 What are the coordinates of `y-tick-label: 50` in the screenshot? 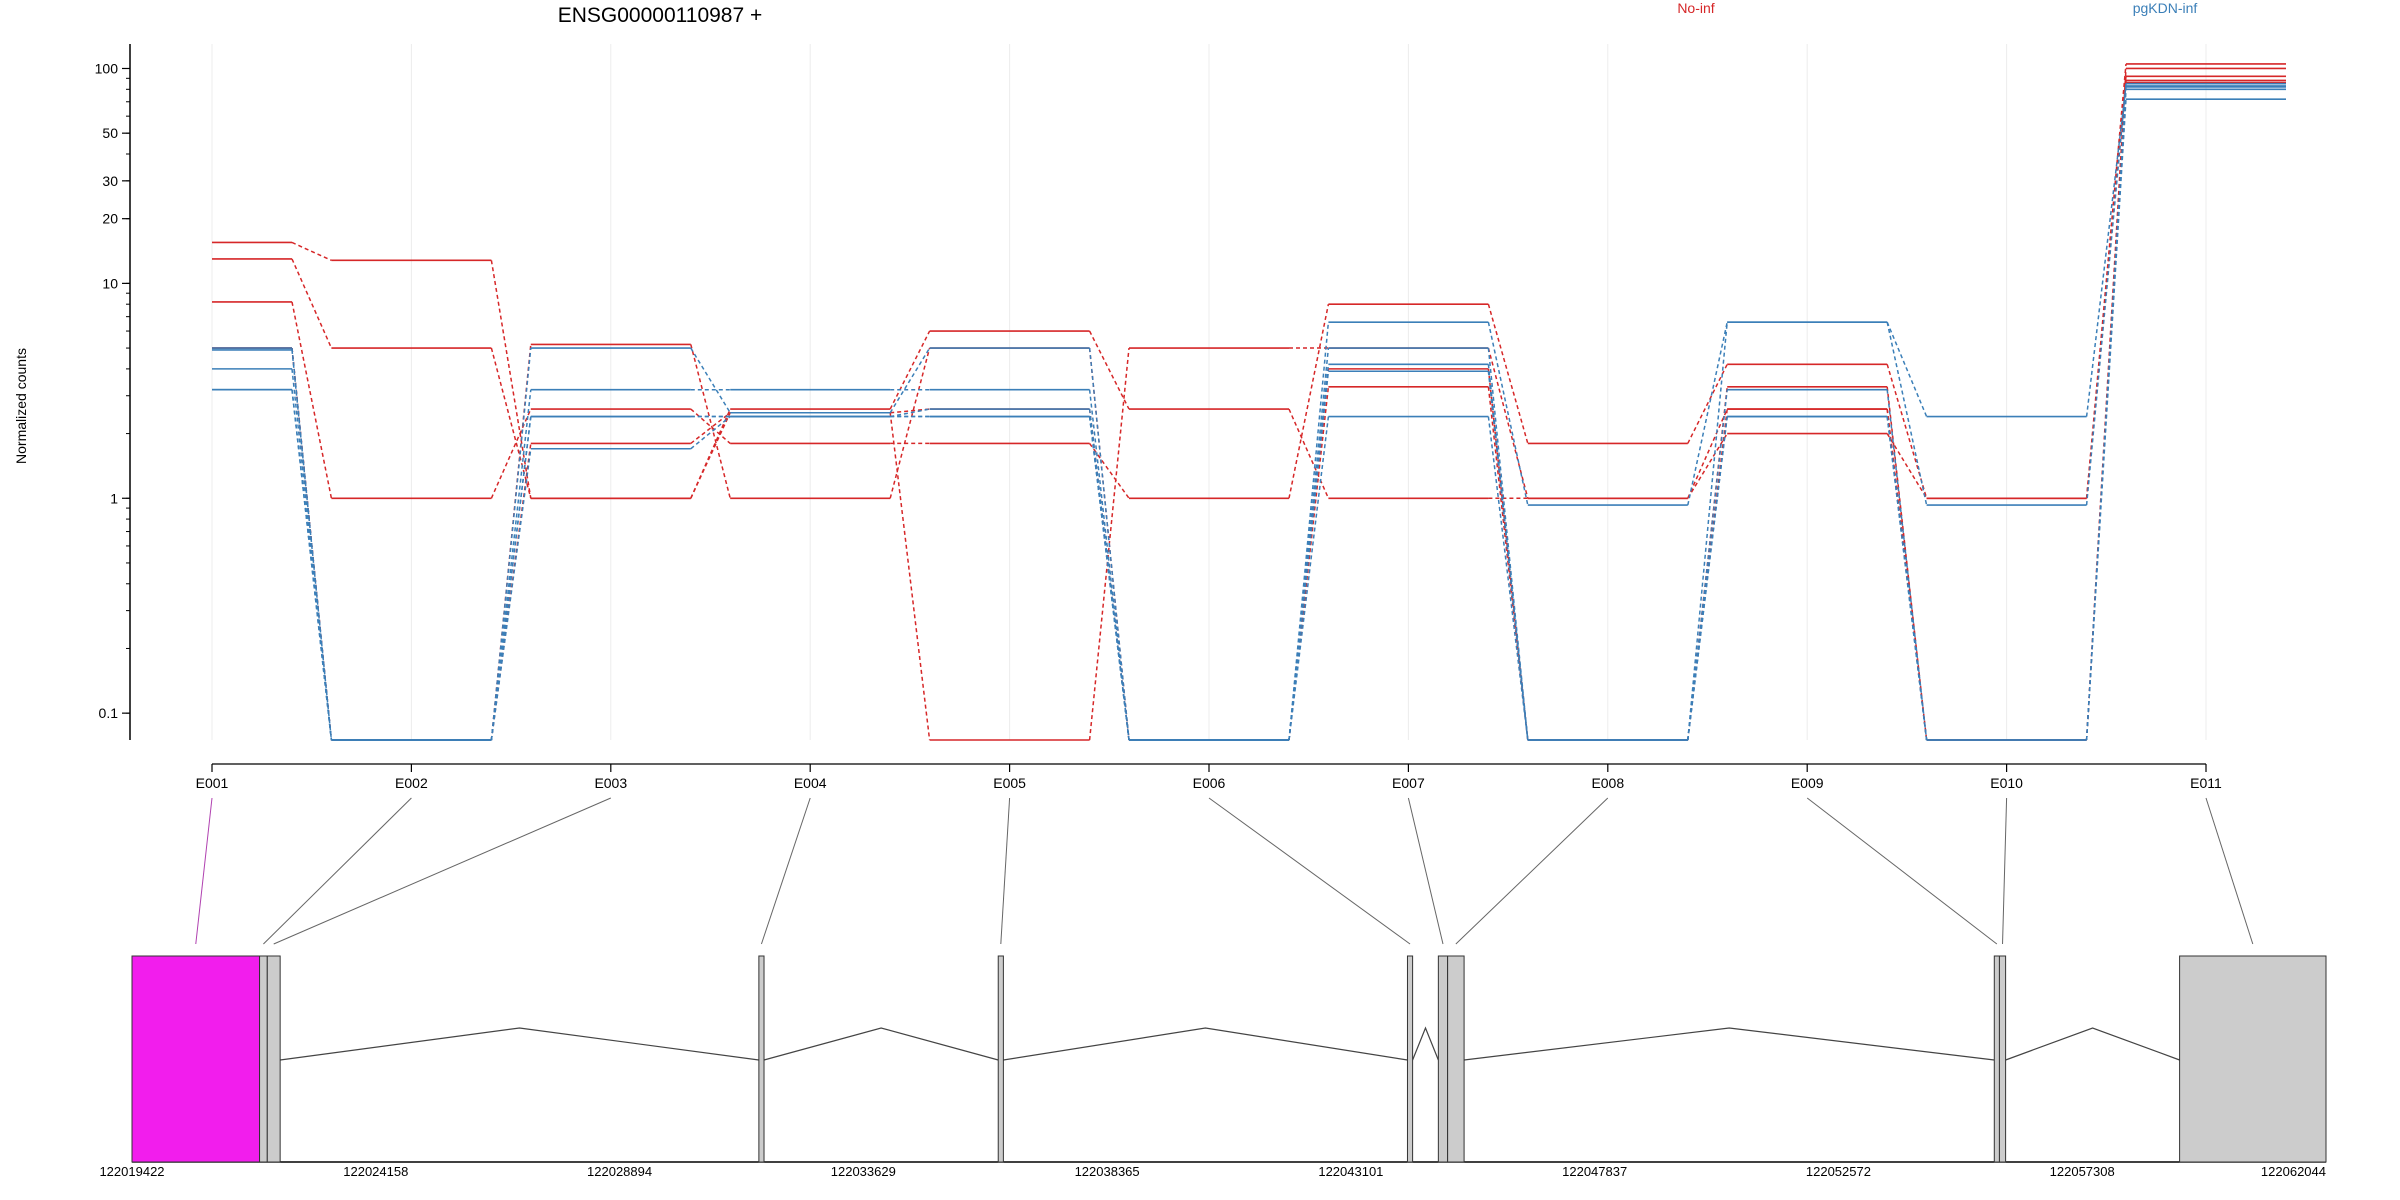 It's located at (110, 133).